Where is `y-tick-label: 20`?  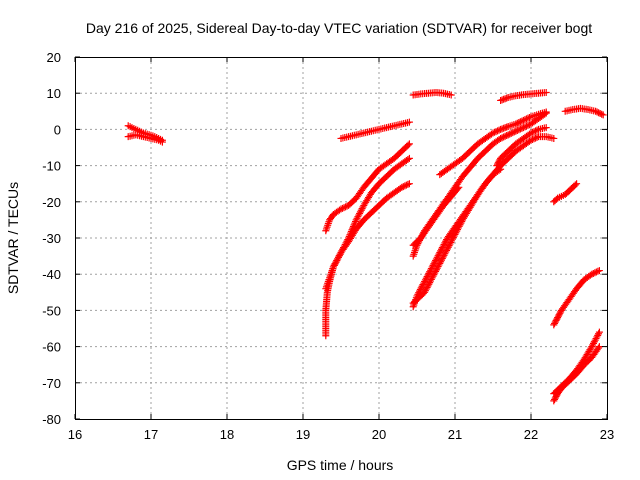
y-tick-label: 20 is located at coordinates (54, 57).